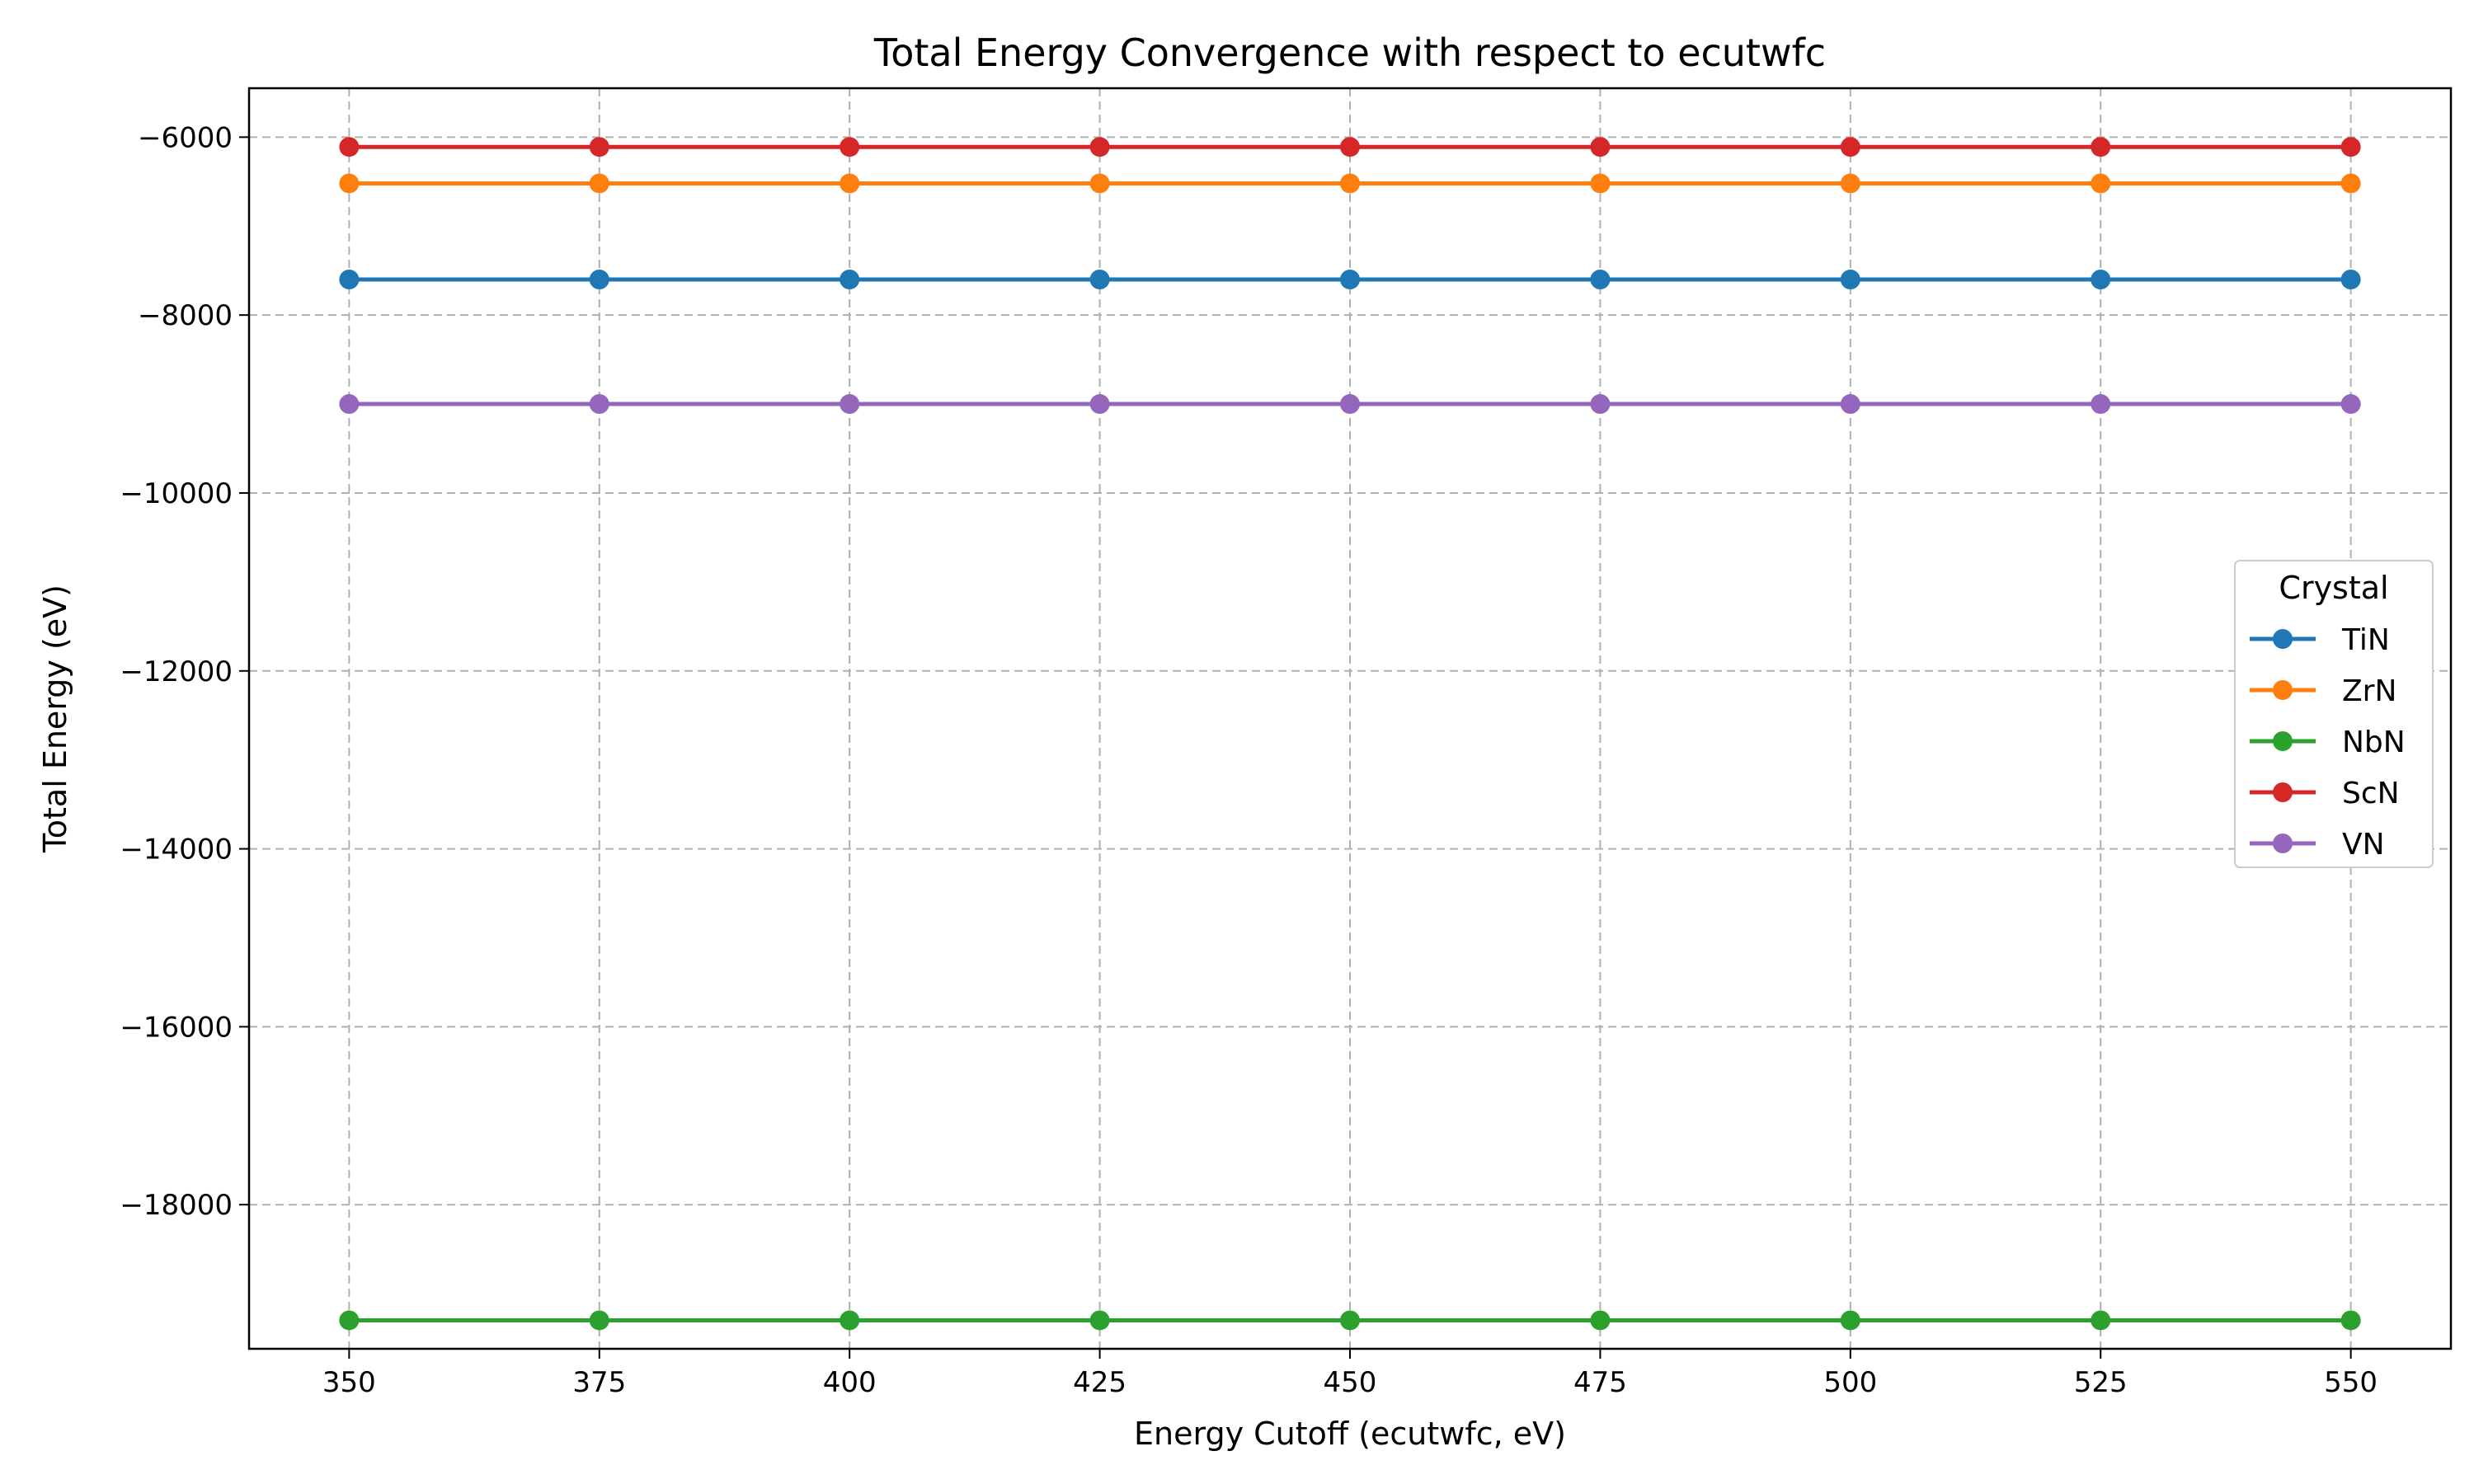 The width and height of the screenshot is (2474, 1484). What do you see at coordinates (176, 850) in the screenshot?
I see `y-tick-label: −14000` at bounding box center [176, 850].